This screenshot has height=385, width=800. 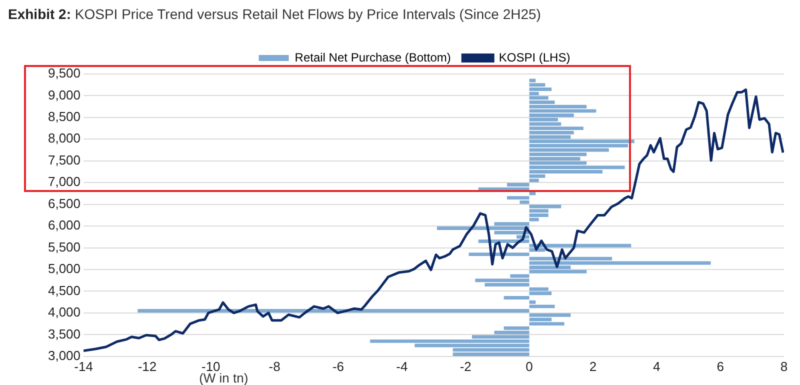 What do you see at coordinates (64, 334) in the screenshot?
I see `y-tick-label: 3,500` at bounding box center [64, 334].